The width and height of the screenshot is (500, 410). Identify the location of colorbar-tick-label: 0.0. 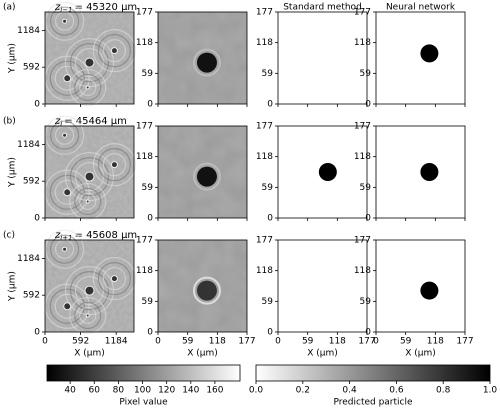
(256, 391).